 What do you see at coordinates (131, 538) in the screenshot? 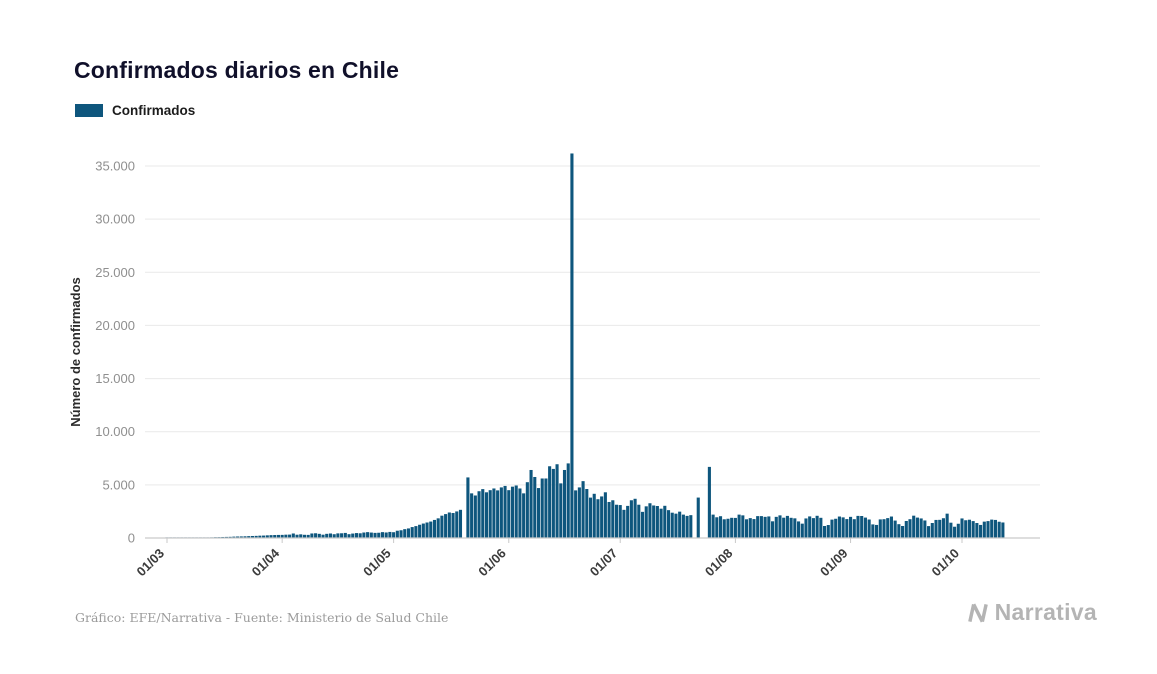
I see `svg-text: 0` at bounding box center [131, 538].